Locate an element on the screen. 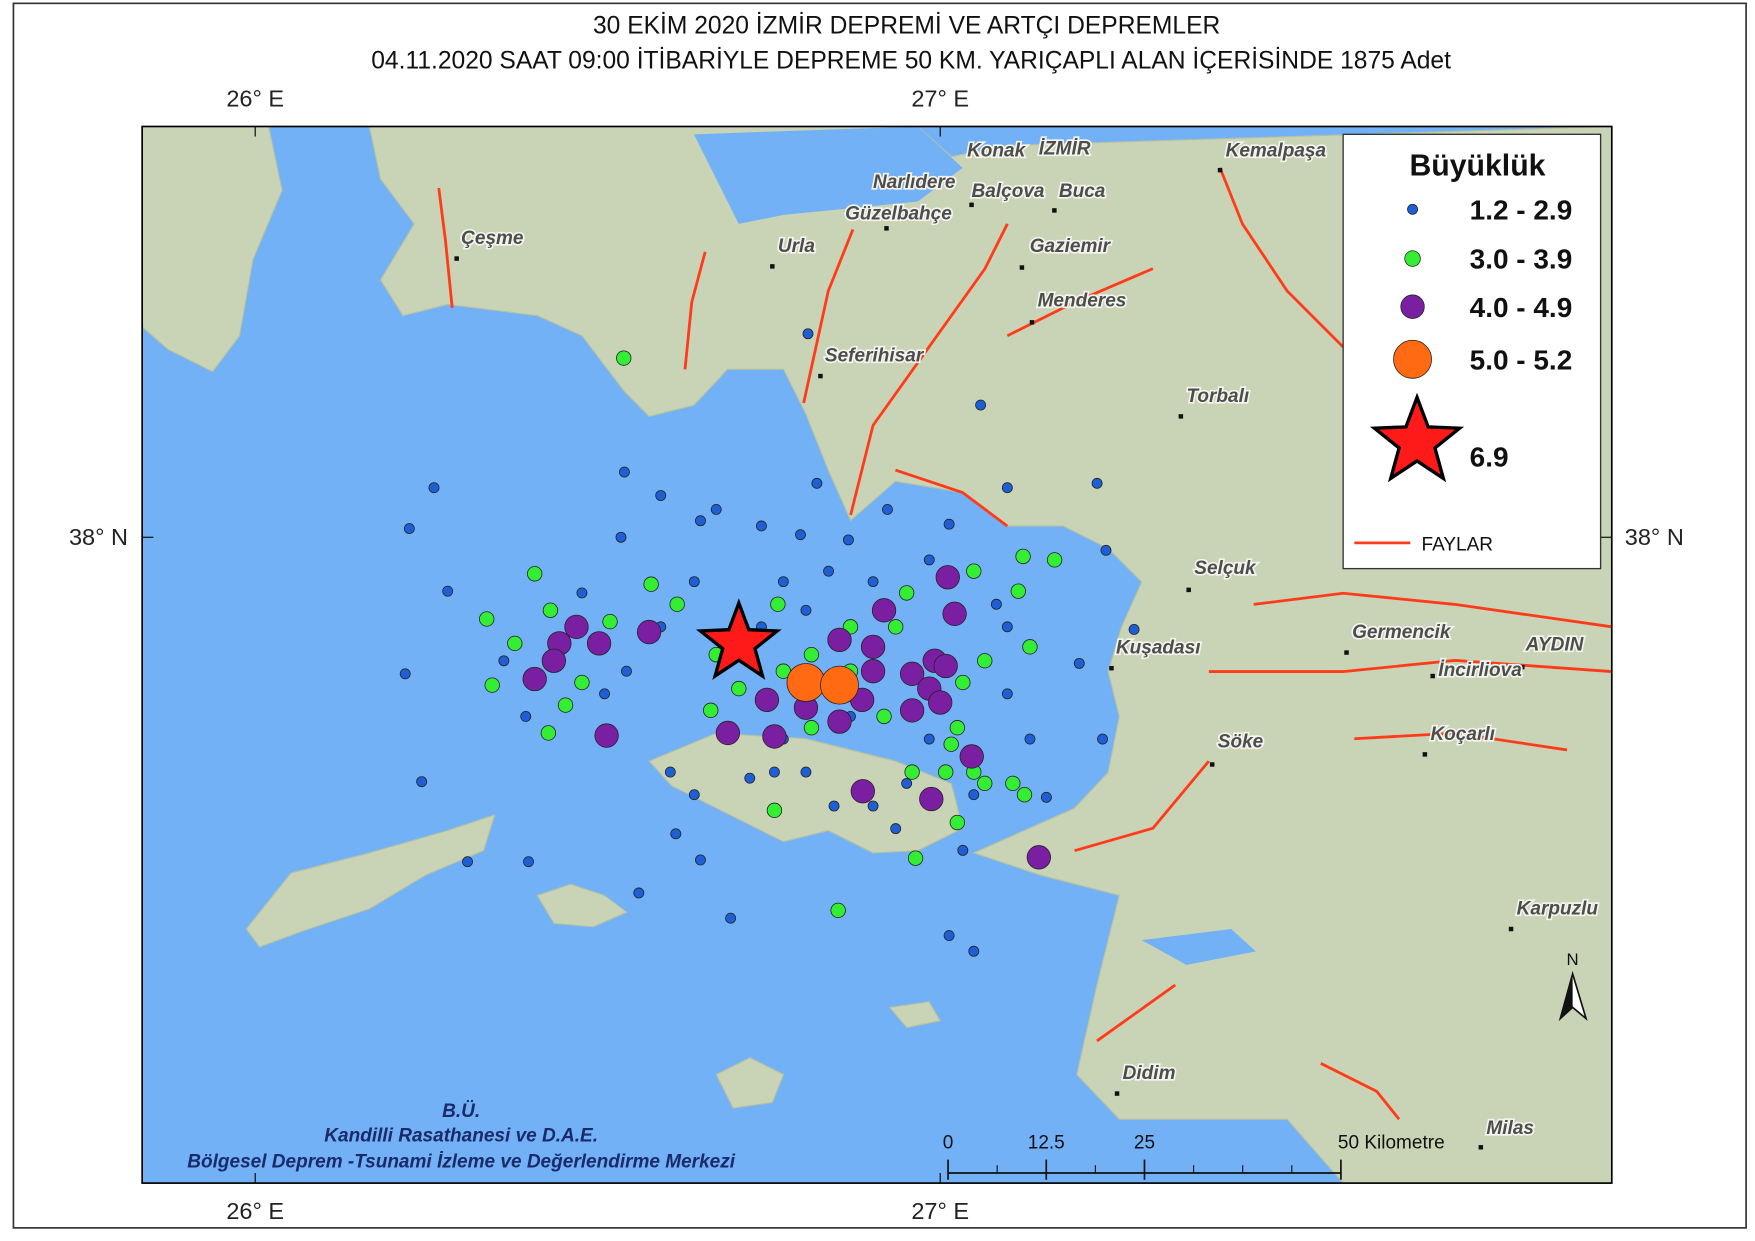 The height and width of the screenshot is (1241, 1755). legend-label: 5.0 - 5.2 is located at coordinates (1521, 359).